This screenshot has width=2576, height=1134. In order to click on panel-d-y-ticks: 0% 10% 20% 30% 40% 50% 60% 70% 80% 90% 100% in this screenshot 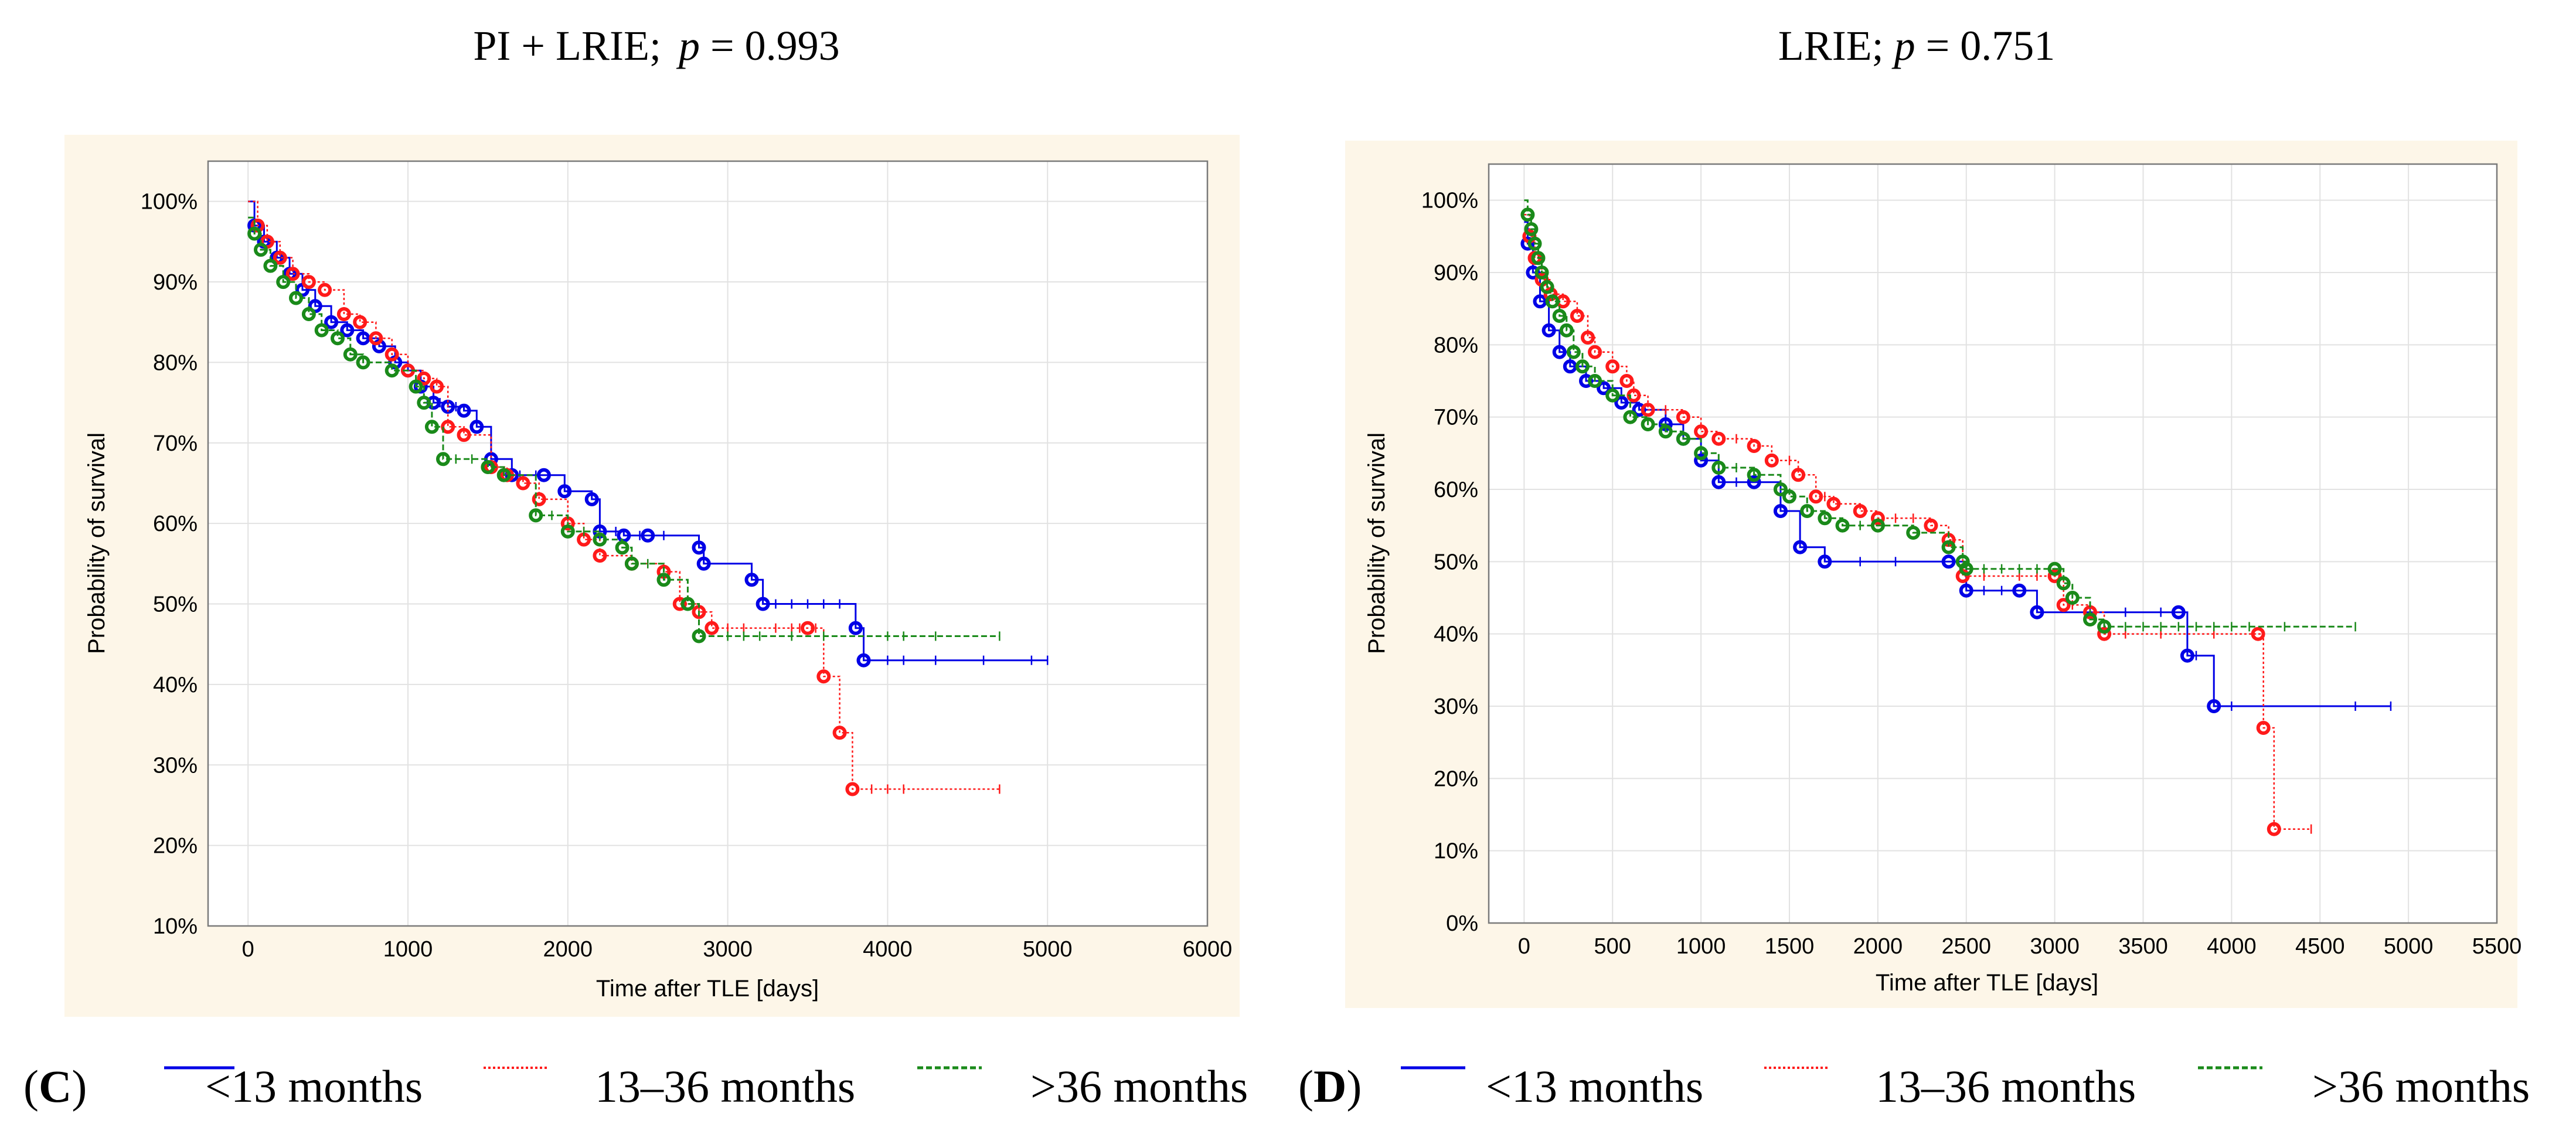, I will do `click(1449, 562)`.